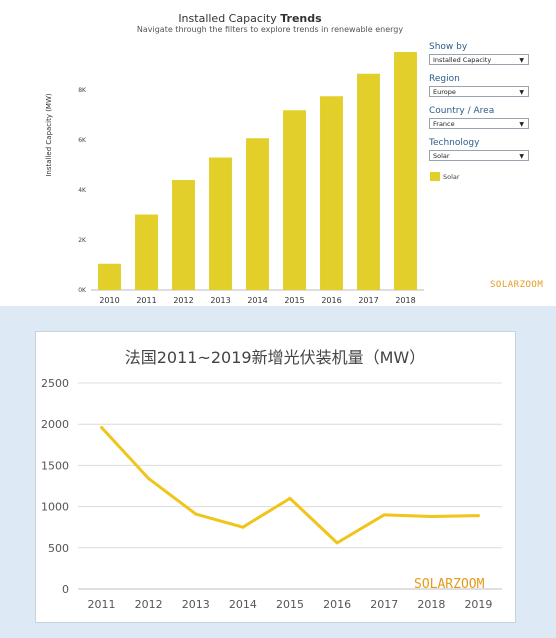  I want to click on y-tick-label: 0K, so click(82, 290).